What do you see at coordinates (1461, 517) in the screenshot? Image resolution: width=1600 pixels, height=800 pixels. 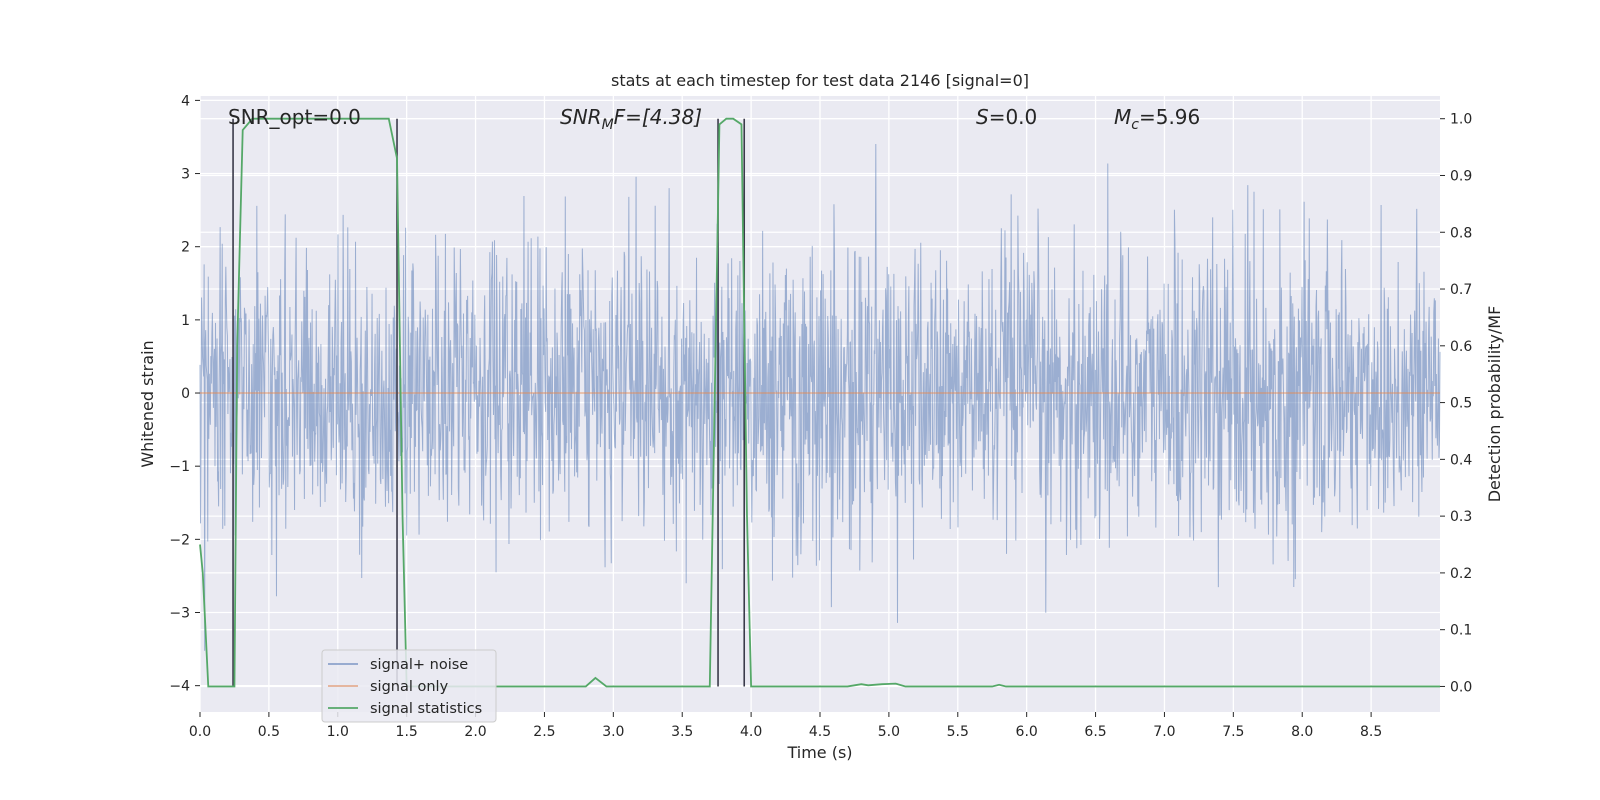 I see `y-tick-label-right: 0.3` at bounding box center [1461, 517].